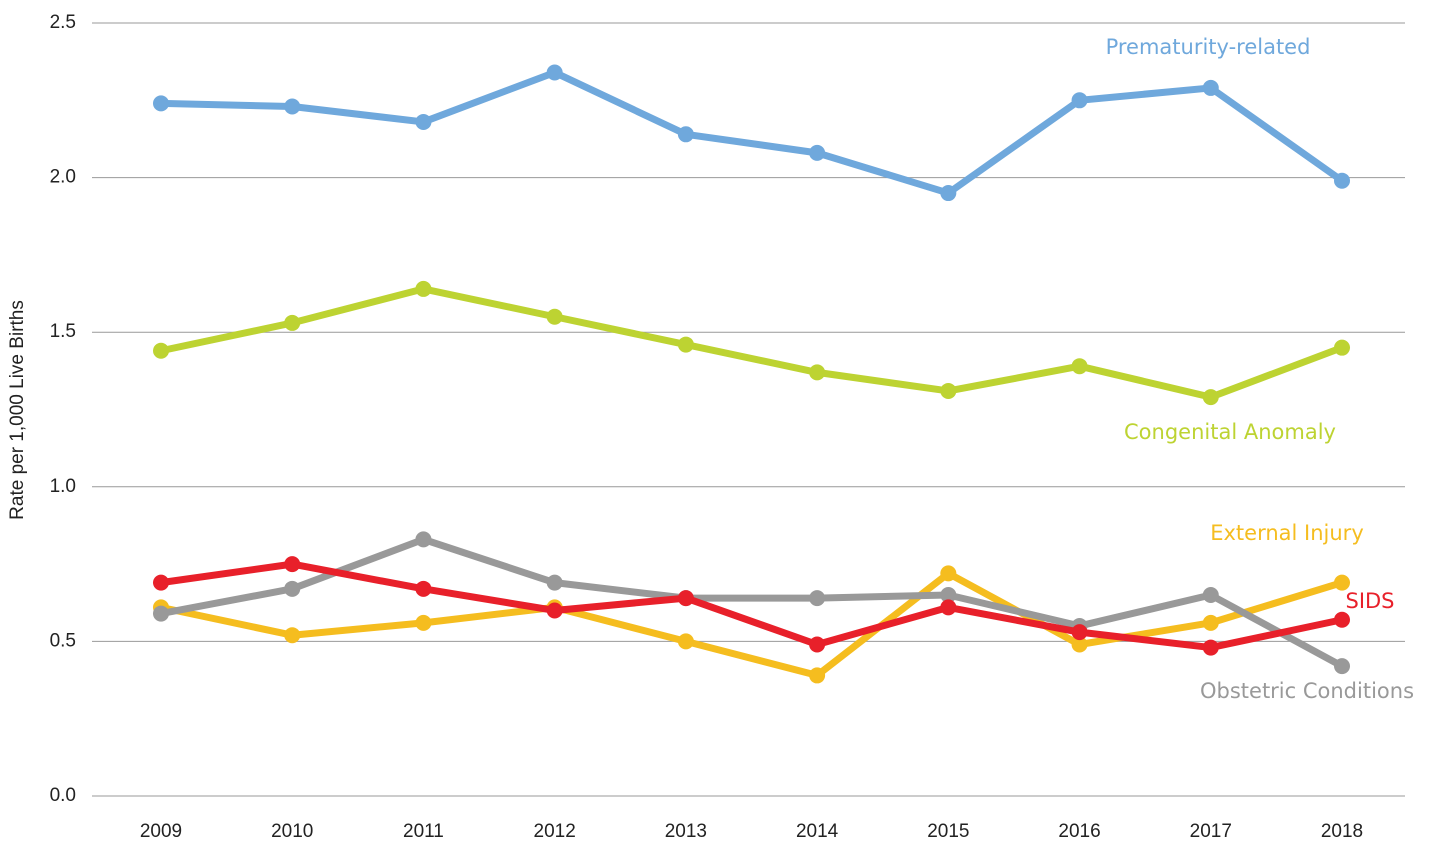 Image resolution: width=1449 pixels, height=842 pixels. Describe the element at coordinates (1342, 831) in the screenshot. I see `x-tick-label: 2018` at that location.